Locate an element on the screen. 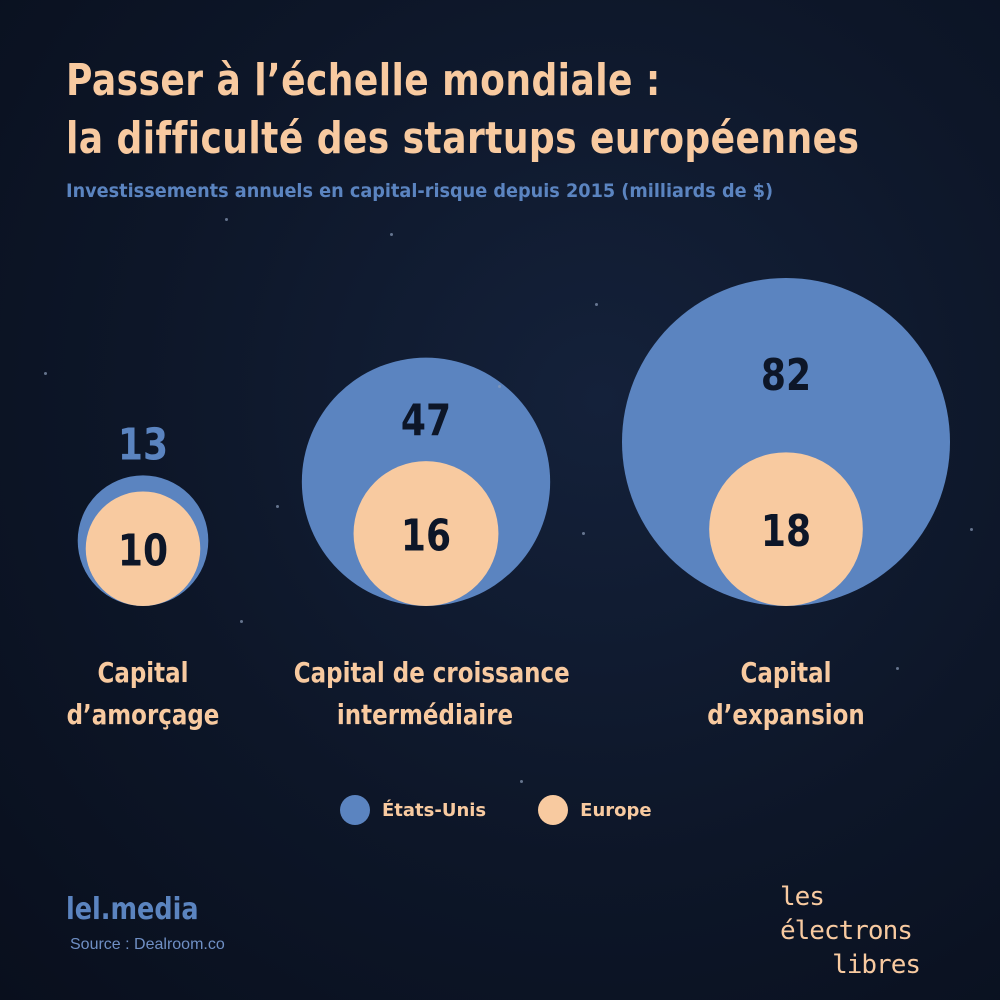 The width and height of the screenshot is (1000, 1000). bubble-us-expansion is located at coordinates (786, 442).